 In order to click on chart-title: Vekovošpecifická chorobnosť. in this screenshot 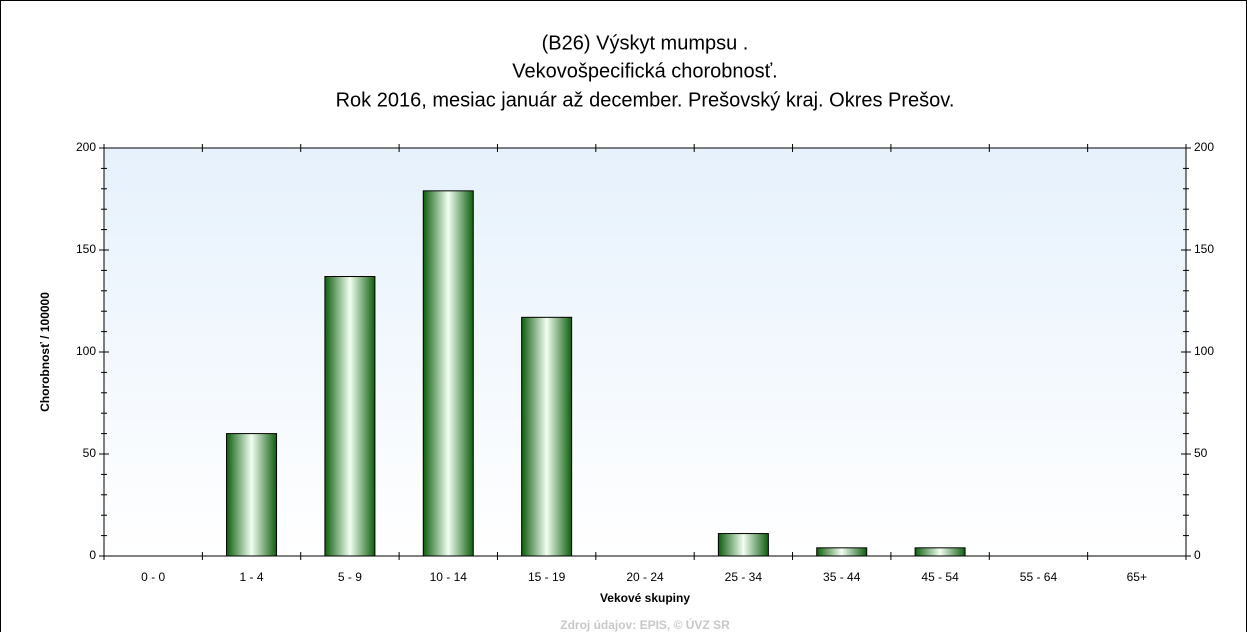, I will do `click(644, 71)`.